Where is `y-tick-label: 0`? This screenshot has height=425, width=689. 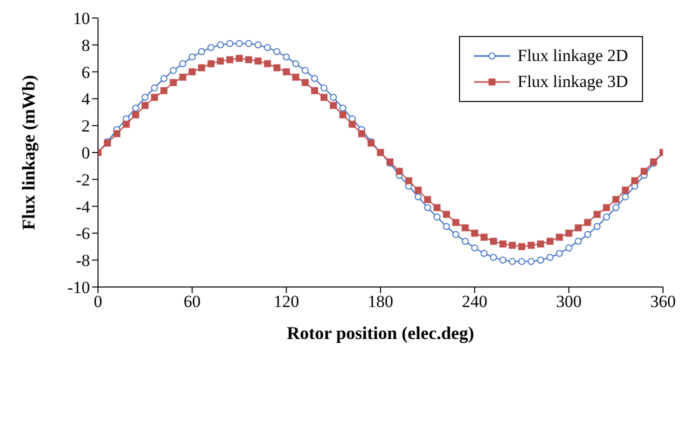
y-tick-label: 0 is located at coordinates (86, 153).